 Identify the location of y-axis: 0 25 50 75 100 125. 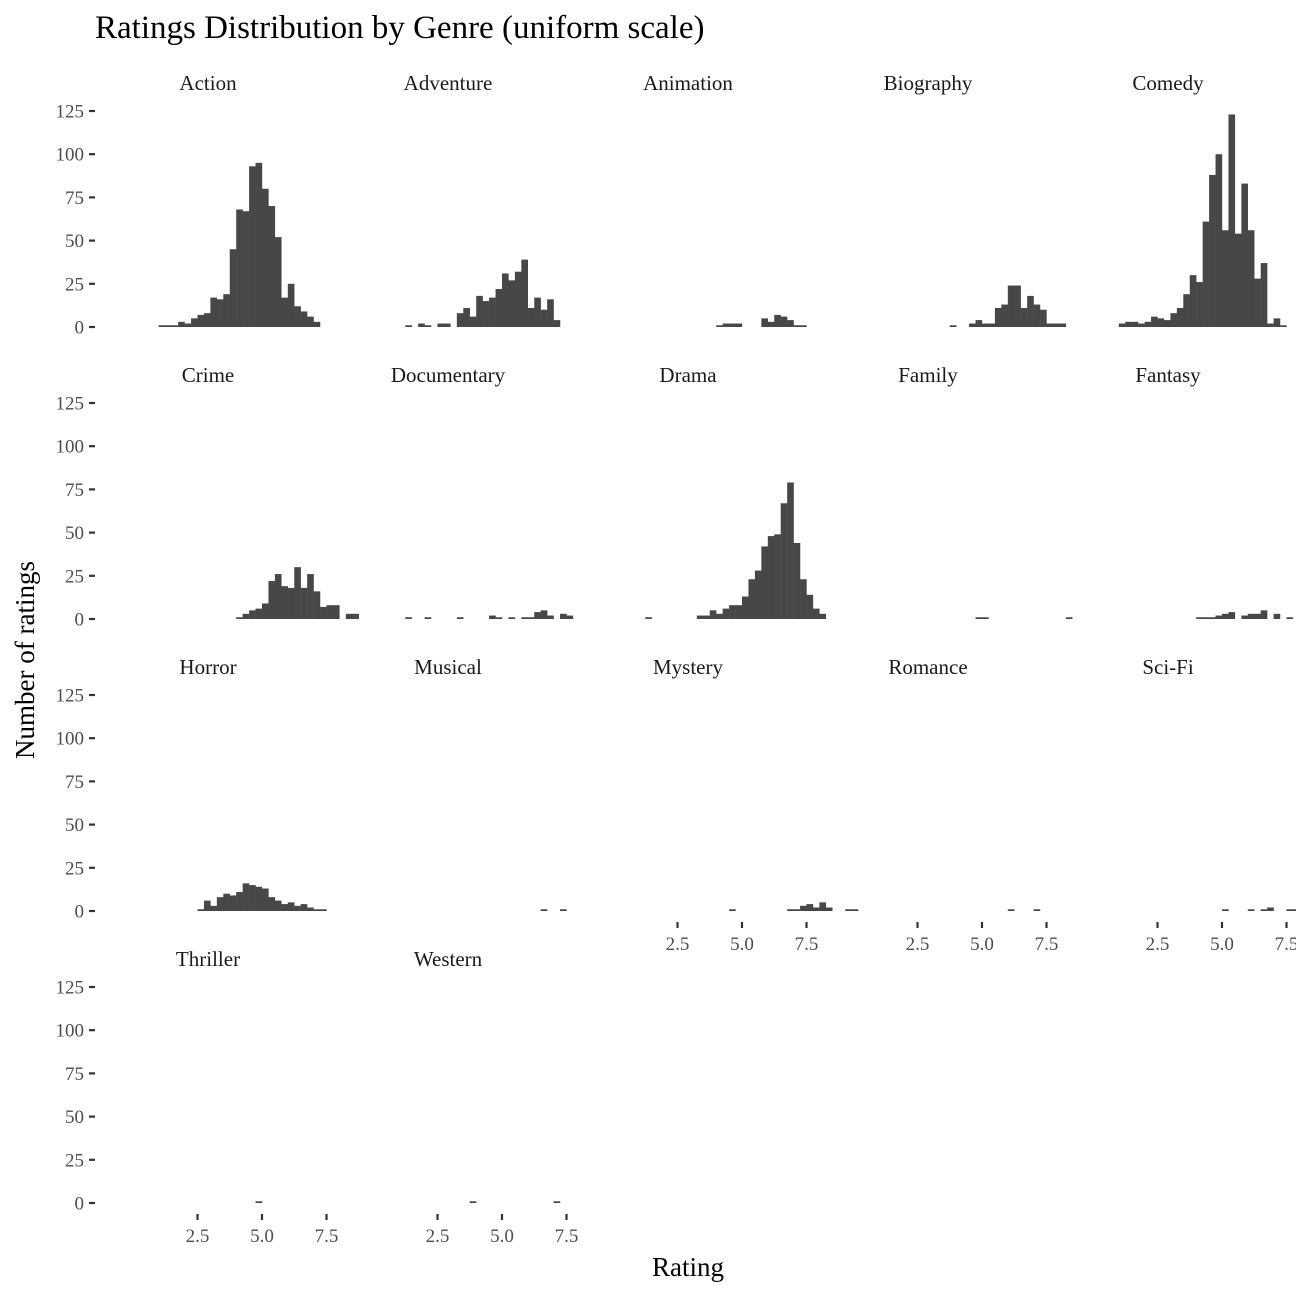
(75, 512).